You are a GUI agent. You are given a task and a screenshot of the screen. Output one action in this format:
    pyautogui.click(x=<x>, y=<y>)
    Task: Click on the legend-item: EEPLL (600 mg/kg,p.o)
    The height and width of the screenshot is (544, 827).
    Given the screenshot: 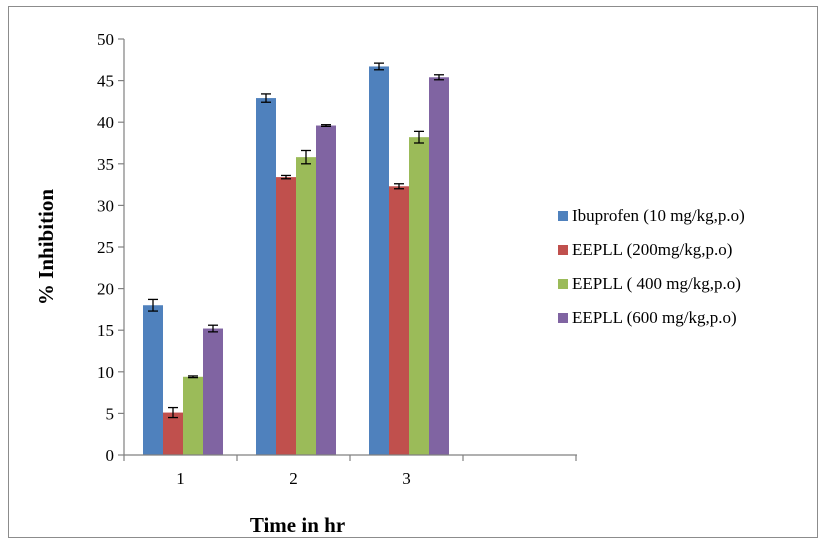 What is the action you would take?
    pyautogui.click(x=647, y=317)
    